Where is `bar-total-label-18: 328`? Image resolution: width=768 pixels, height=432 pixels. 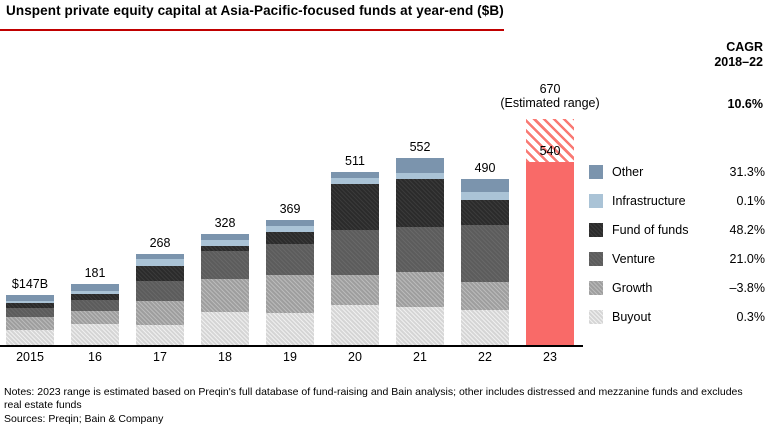 bar-total-label-18: 328 is located at coordinates (225, 223).